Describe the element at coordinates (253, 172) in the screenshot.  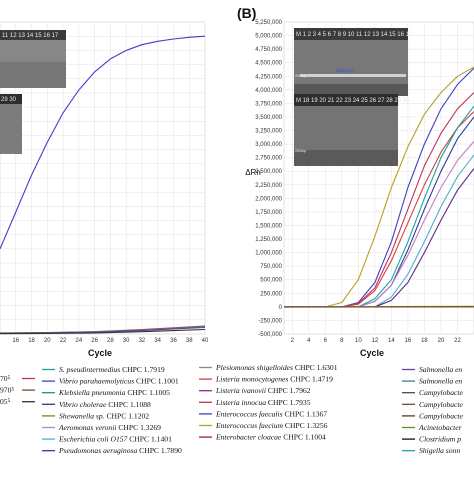
I see `panel-b-y-axis-label: ΔRn` at that location.